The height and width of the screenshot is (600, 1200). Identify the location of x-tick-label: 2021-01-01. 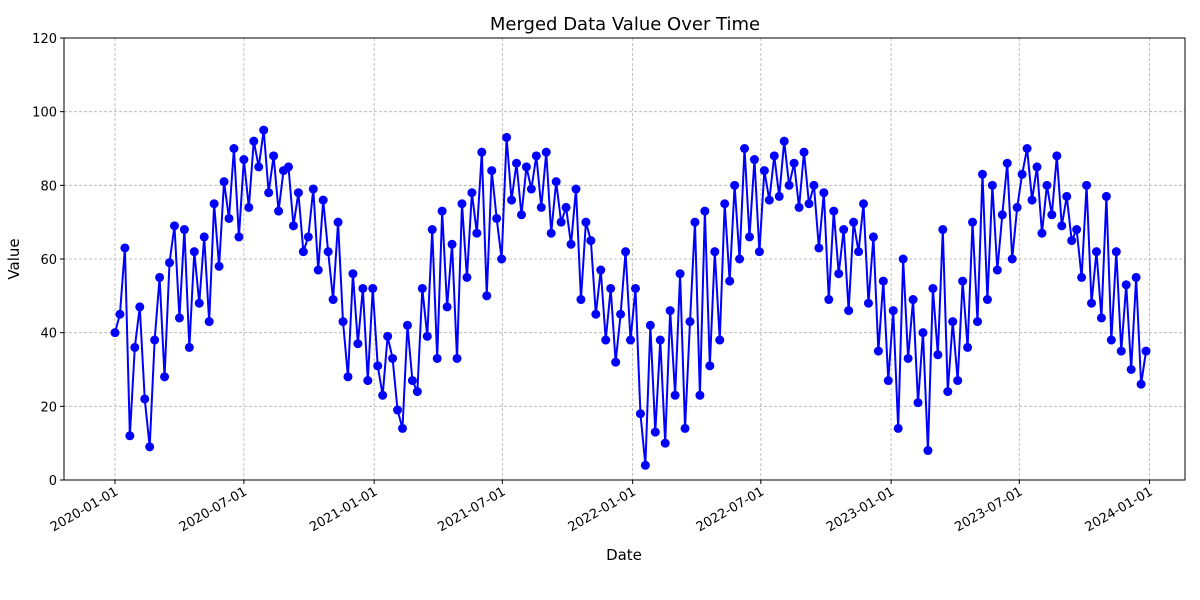
(343, 509).